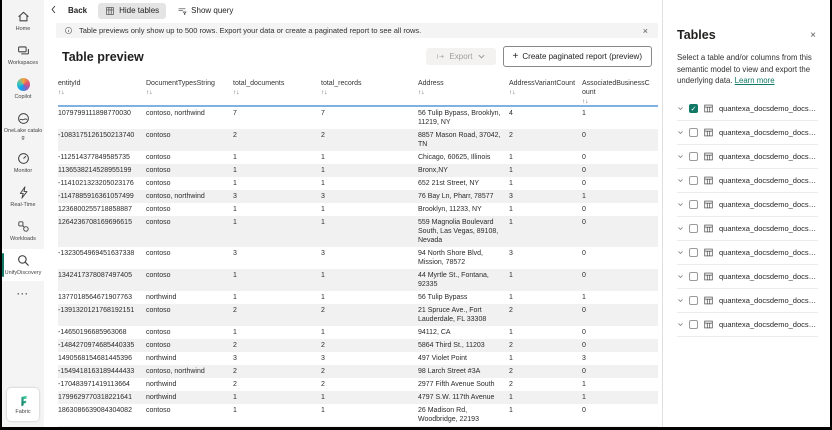 This screenshot has height=430, width=832. Describe the element at coordinates (693, 109) in the screenshot. I see `table-checkbox: ✓` at that location.